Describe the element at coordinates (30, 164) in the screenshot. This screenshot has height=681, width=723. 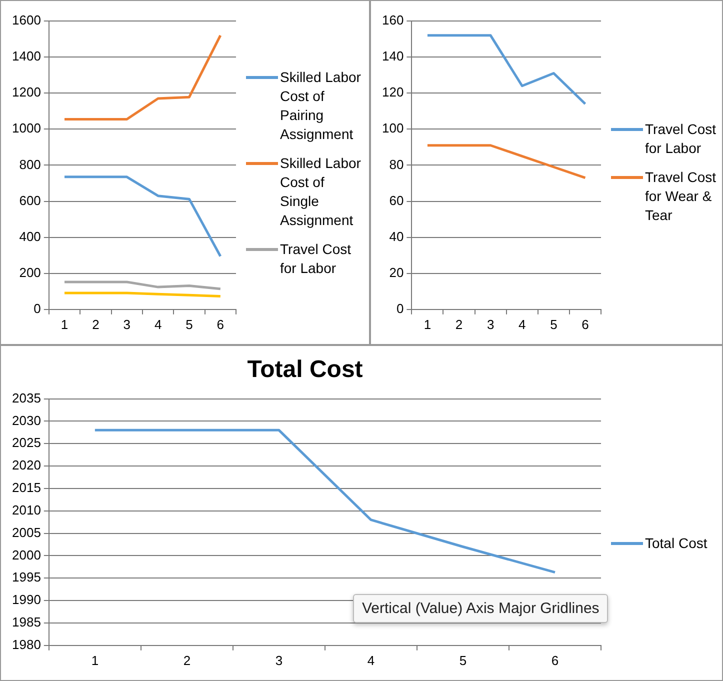
I see `y-tick-label: 800` at that location.